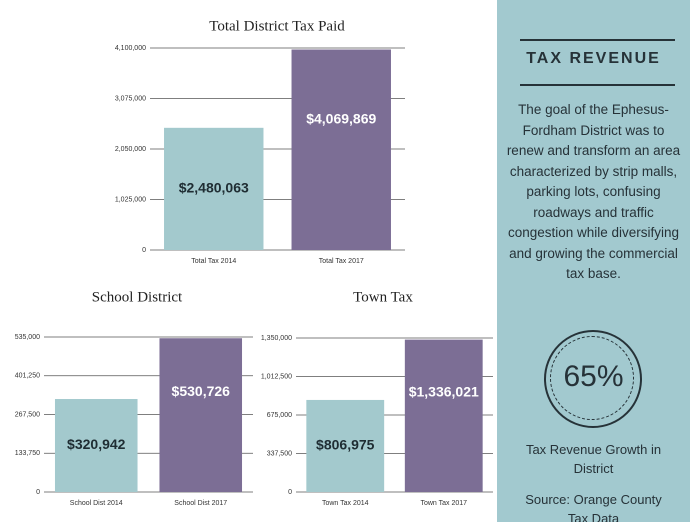 The width and height of the screenshot is (690, 522). I want to click on x-tick-label: Total Tax 2014, so click(213, 261).